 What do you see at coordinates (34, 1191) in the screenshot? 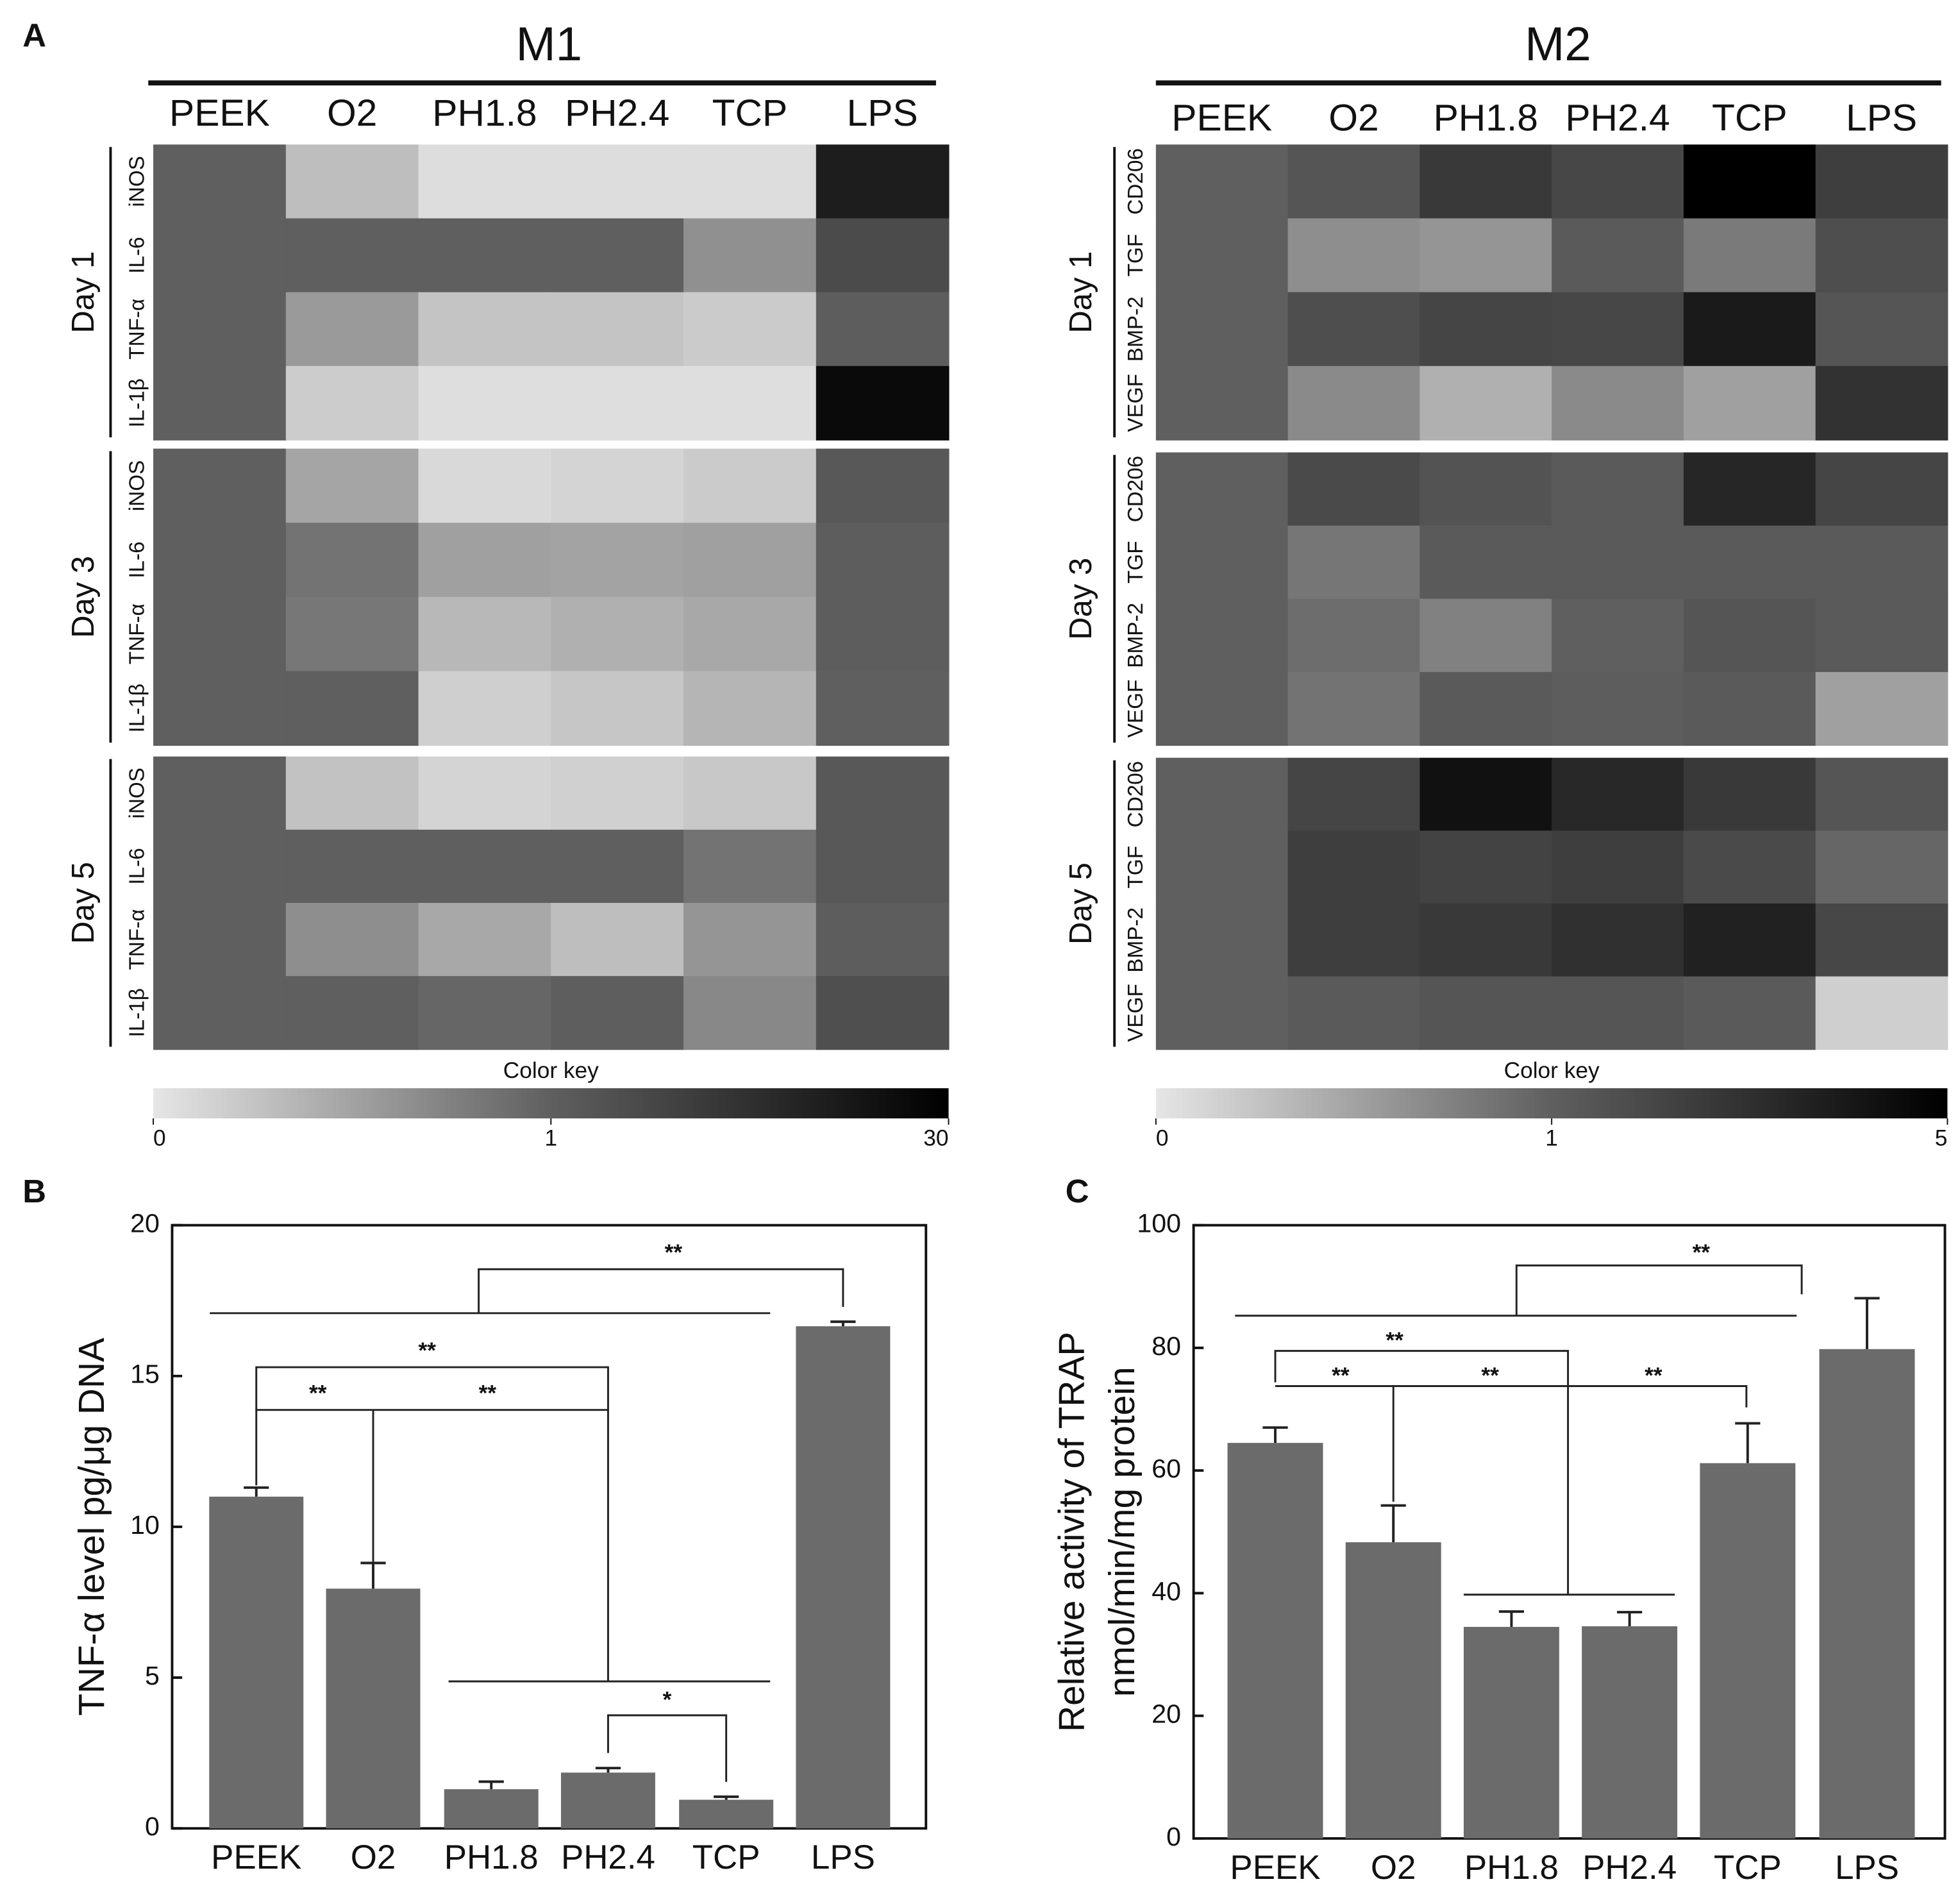
I see `panel-label: B` at bounding box center [34, 1191].